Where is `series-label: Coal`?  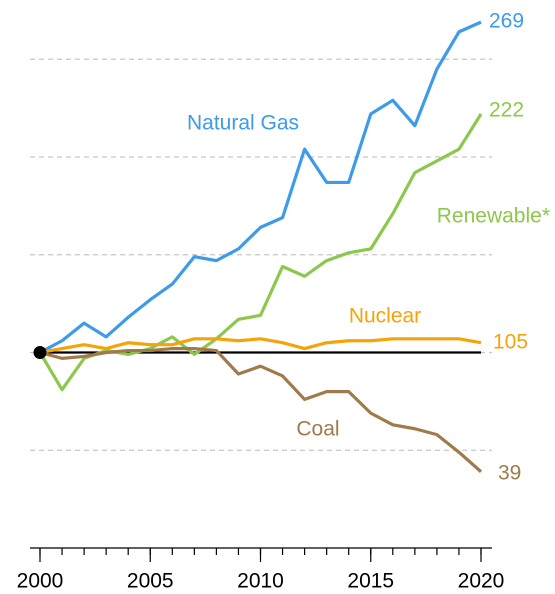
series-label: Coal is located at coordinates (317, 429).